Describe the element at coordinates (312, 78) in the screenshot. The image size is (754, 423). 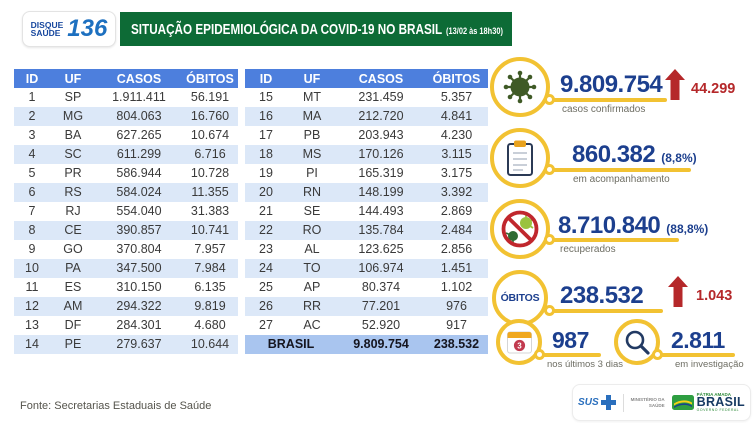
I see `column-header-uf: UF` at that location.